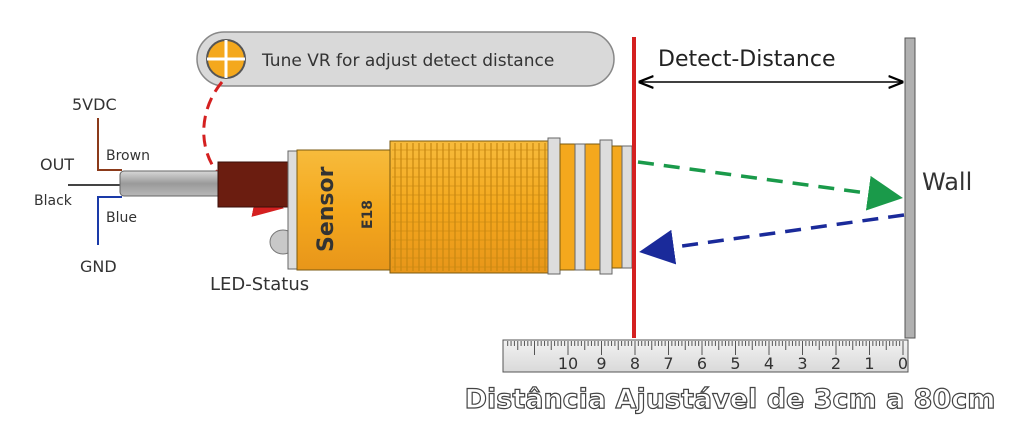 The height and width of the screenshot is (431, 1016). I want to click on sensor-cable, so click(175, 183).